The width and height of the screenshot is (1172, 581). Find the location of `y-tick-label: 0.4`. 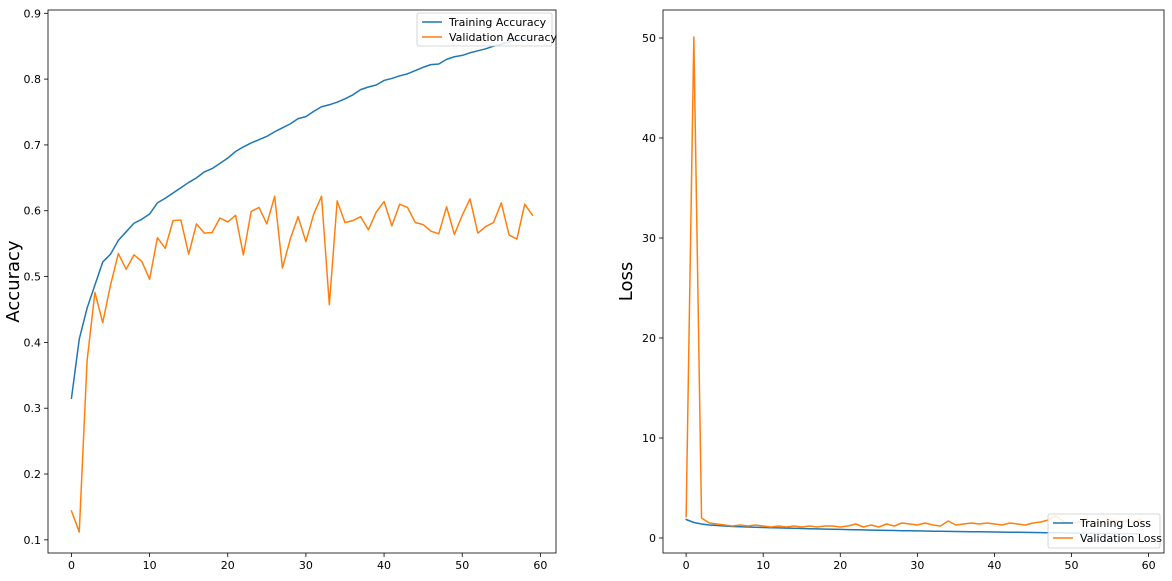

y-tick-label: 0.4 is located at coordinates (33, 342).